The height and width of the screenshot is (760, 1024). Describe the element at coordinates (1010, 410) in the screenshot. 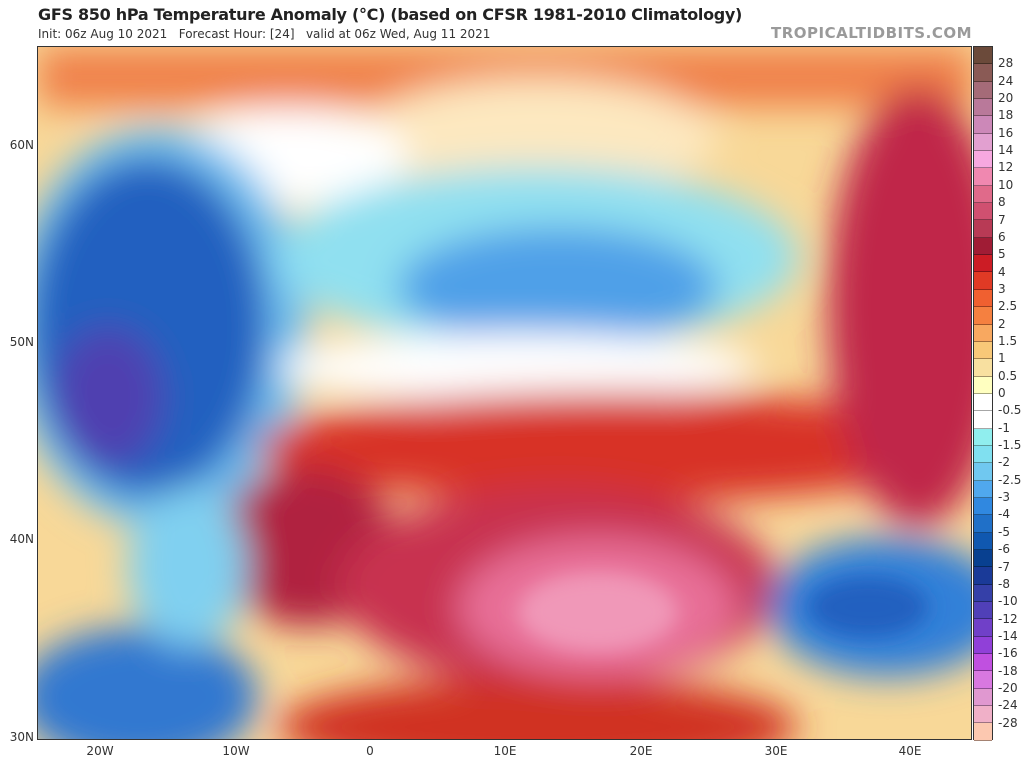

I see `colorbar-label: -0.5` at that location.